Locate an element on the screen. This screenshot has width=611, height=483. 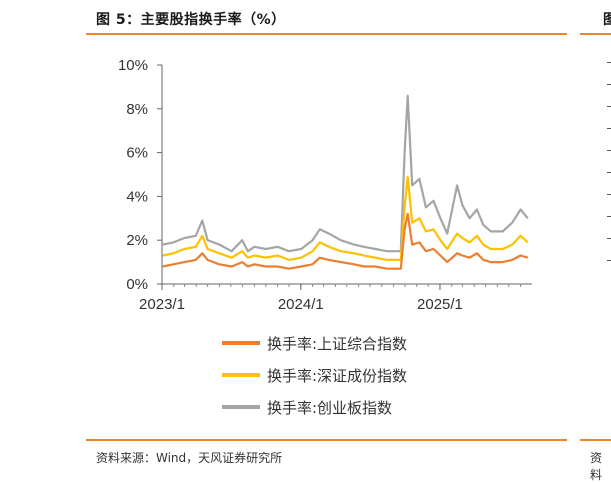
next-figure-title-fragment: 图 is located at coordinates (607, 20).